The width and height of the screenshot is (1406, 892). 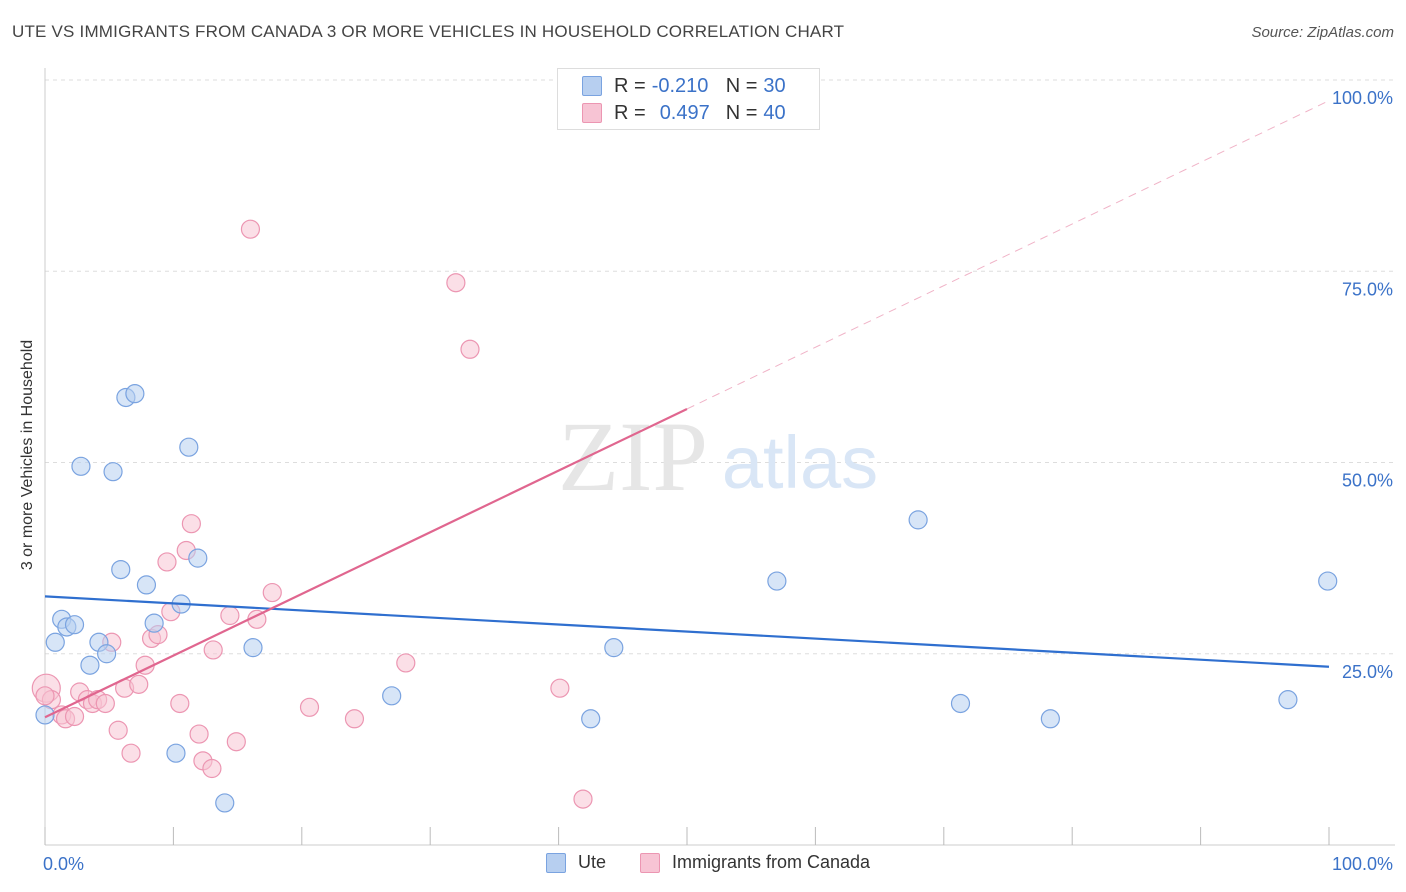 I want to click on legend-ute-swatch, so click(x=556, y=862).